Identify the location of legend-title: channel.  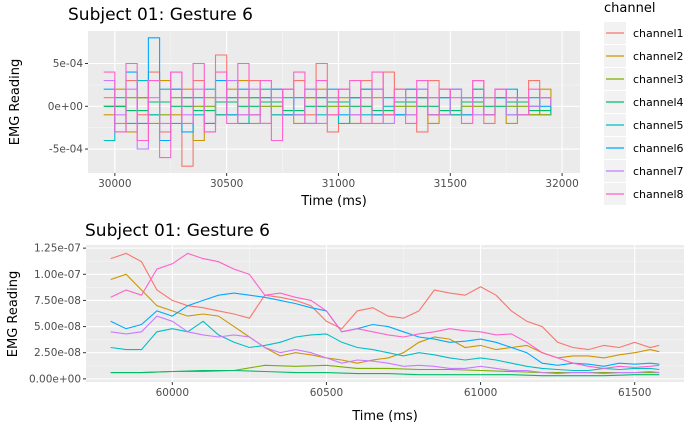
(629, 8).